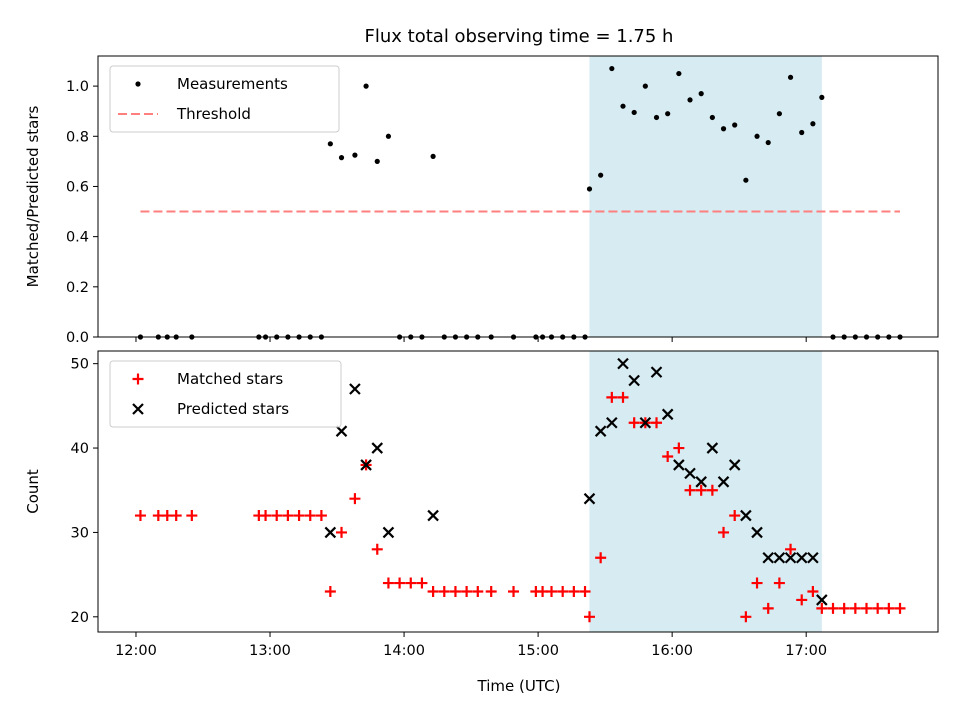  Describe the element at coordinates (33, 197) in the screenshot. I see `y-axis-label: Matched/Predicted stars` at that location.